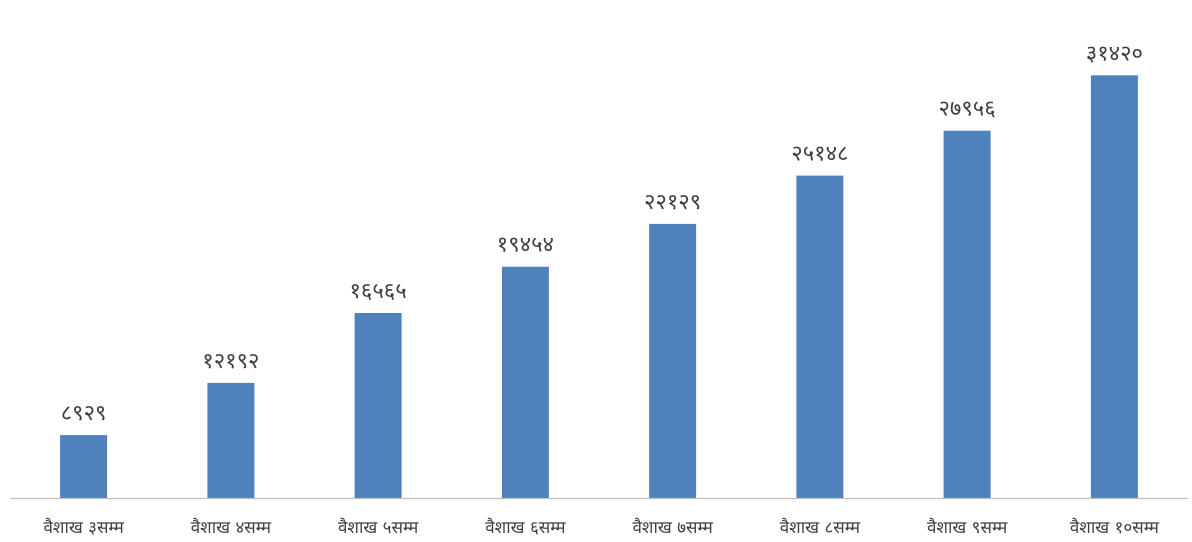  What do you see at coordinates (1114, 53) in the screenshot?
I see `bar-value-label: ३१४२०` at bounding box center [1114, 53].